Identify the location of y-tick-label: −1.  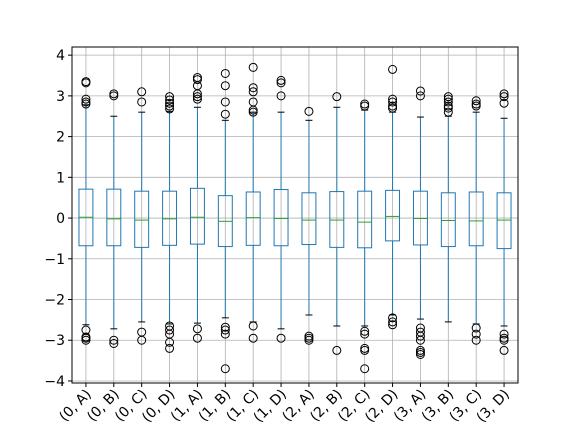
(54, 260).